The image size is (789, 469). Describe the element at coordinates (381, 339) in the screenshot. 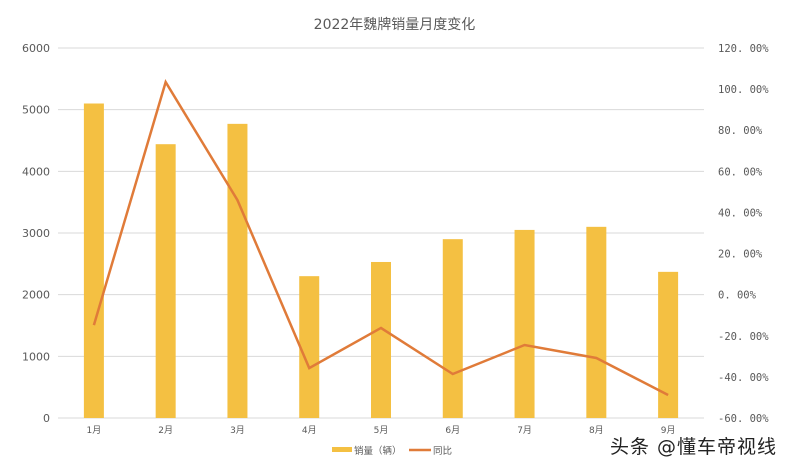

I see `bar-5月` at that location.